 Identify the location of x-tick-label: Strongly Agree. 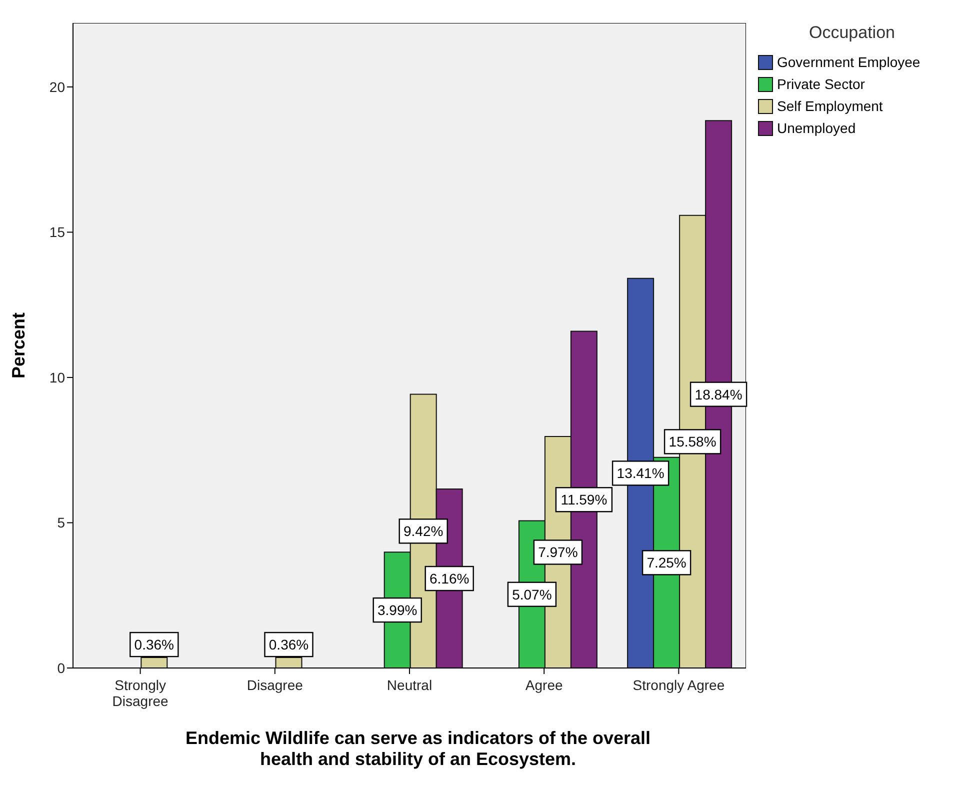
(678, 685).